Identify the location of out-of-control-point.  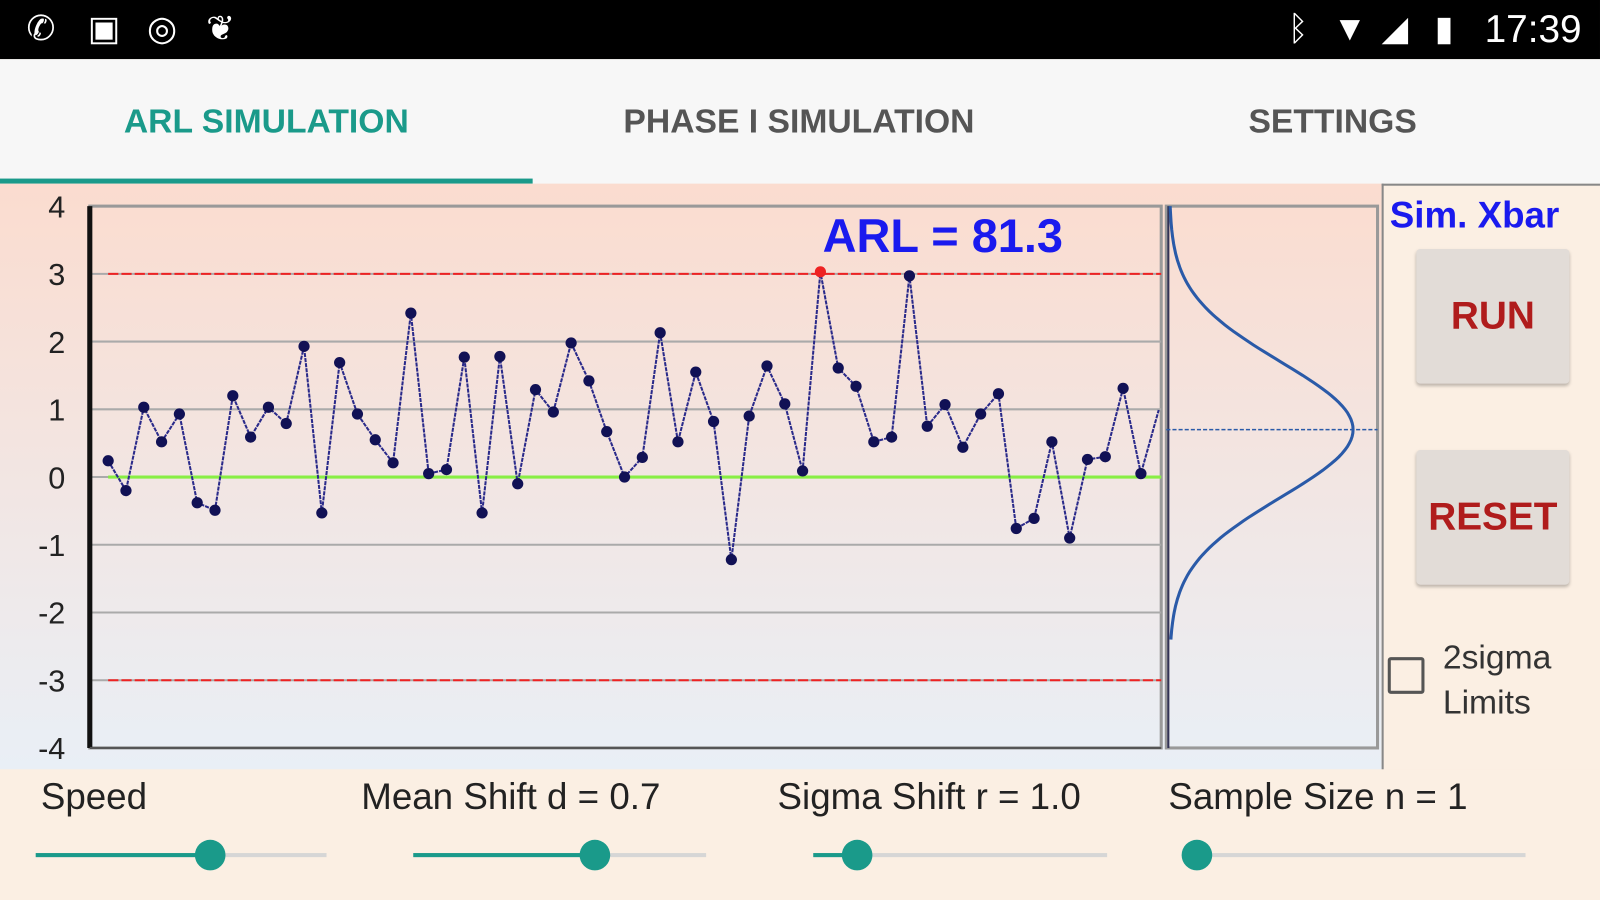
(820, 272).